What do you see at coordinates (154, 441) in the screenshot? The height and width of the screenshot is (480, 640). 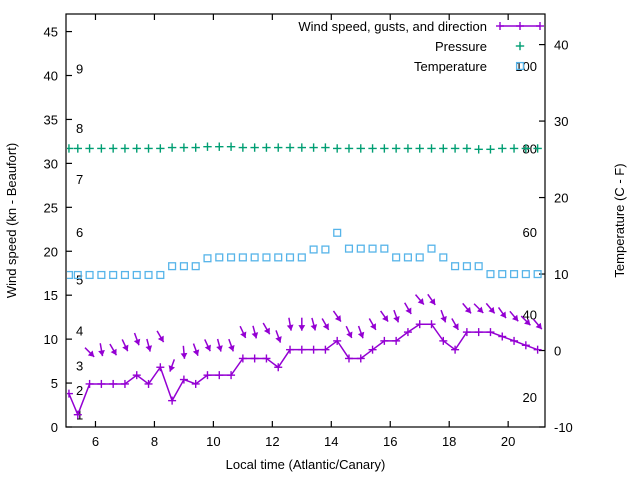 I see `x-tick-label: 8` at bounding box center [154, 441].